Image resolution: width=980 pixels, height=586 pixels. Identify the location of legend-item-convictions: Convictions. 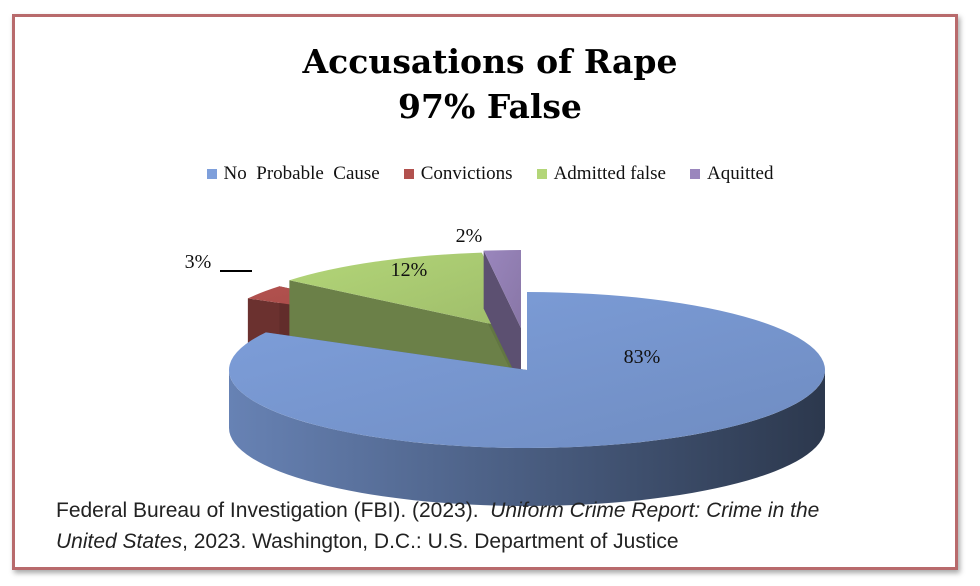
(458, 174).